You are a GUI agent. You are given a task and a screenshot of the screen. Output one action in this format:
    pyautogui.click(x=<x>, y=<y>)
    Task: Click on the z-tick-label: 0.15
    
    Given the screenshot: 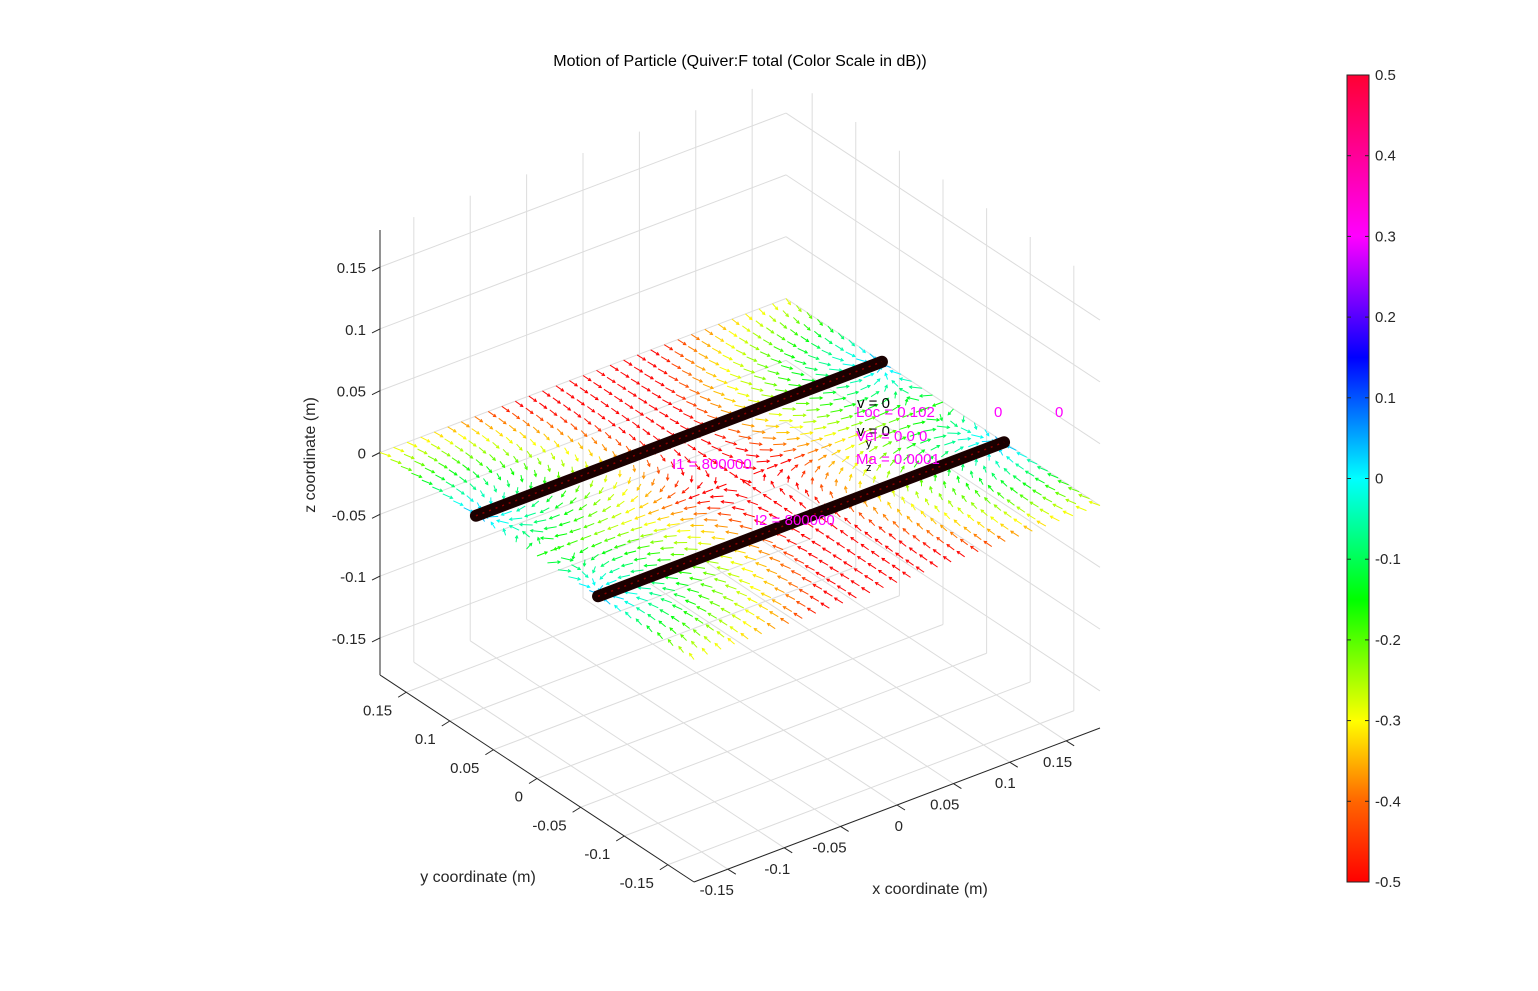 What is the action you would take?
    pyautogui.click(x=351, y=268)
    